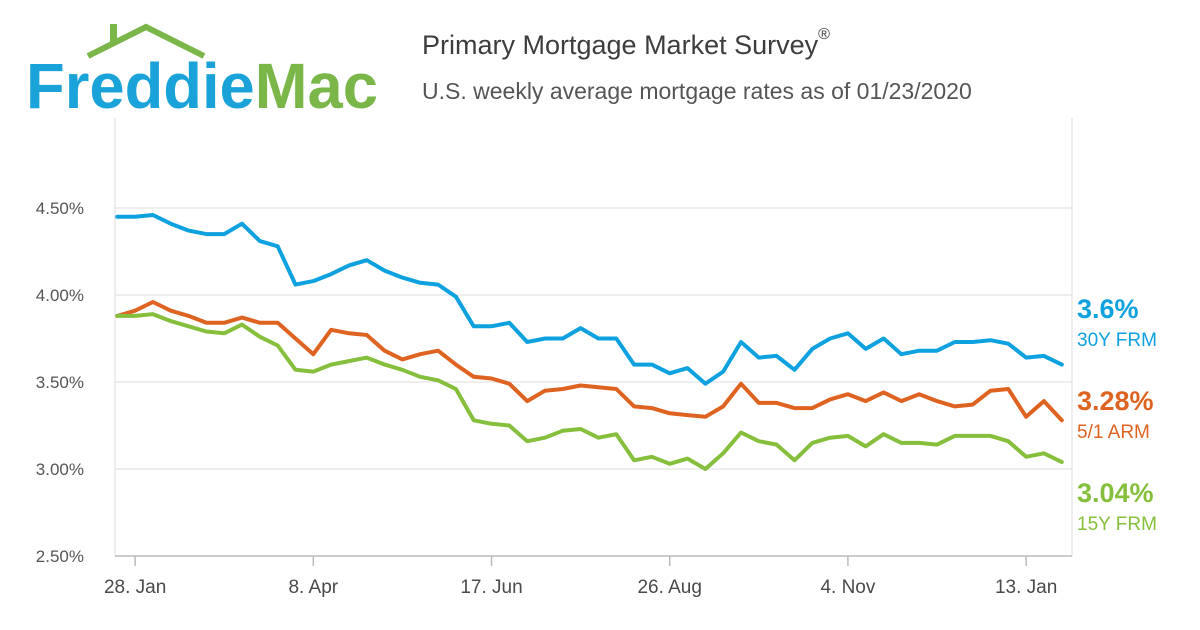 The width and height of the screenshot is (1200, 630). I want to click on x-tick-label: 13. Jan, so click(1026, 587).